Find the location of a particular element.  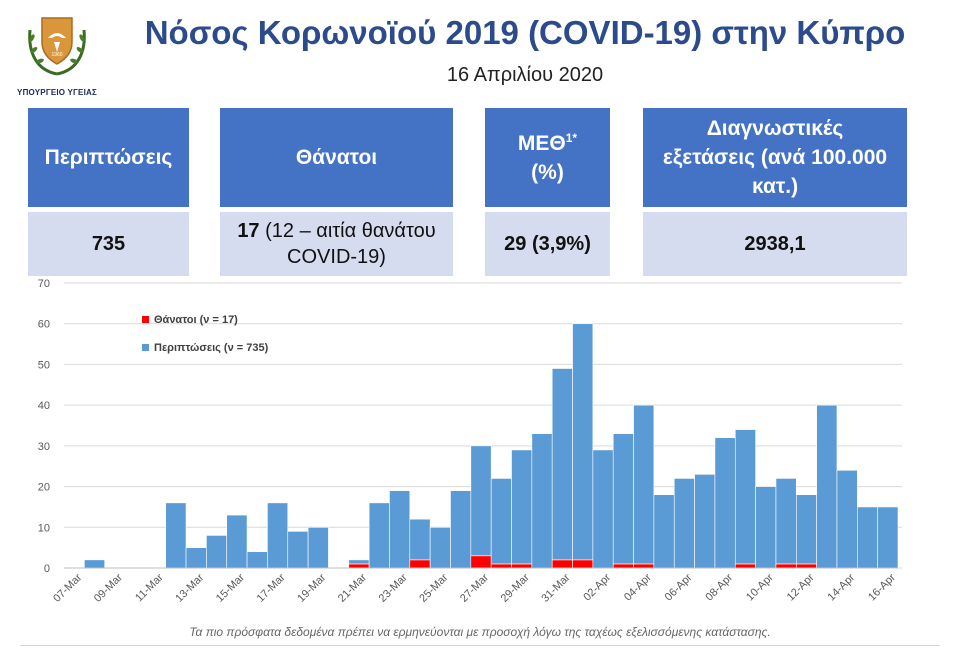

ministry-logo: 1960 ΥΠΟΥΡΓΕΙΟ ΥΓΕΙΑΣ is located at coordinates (57, 54).